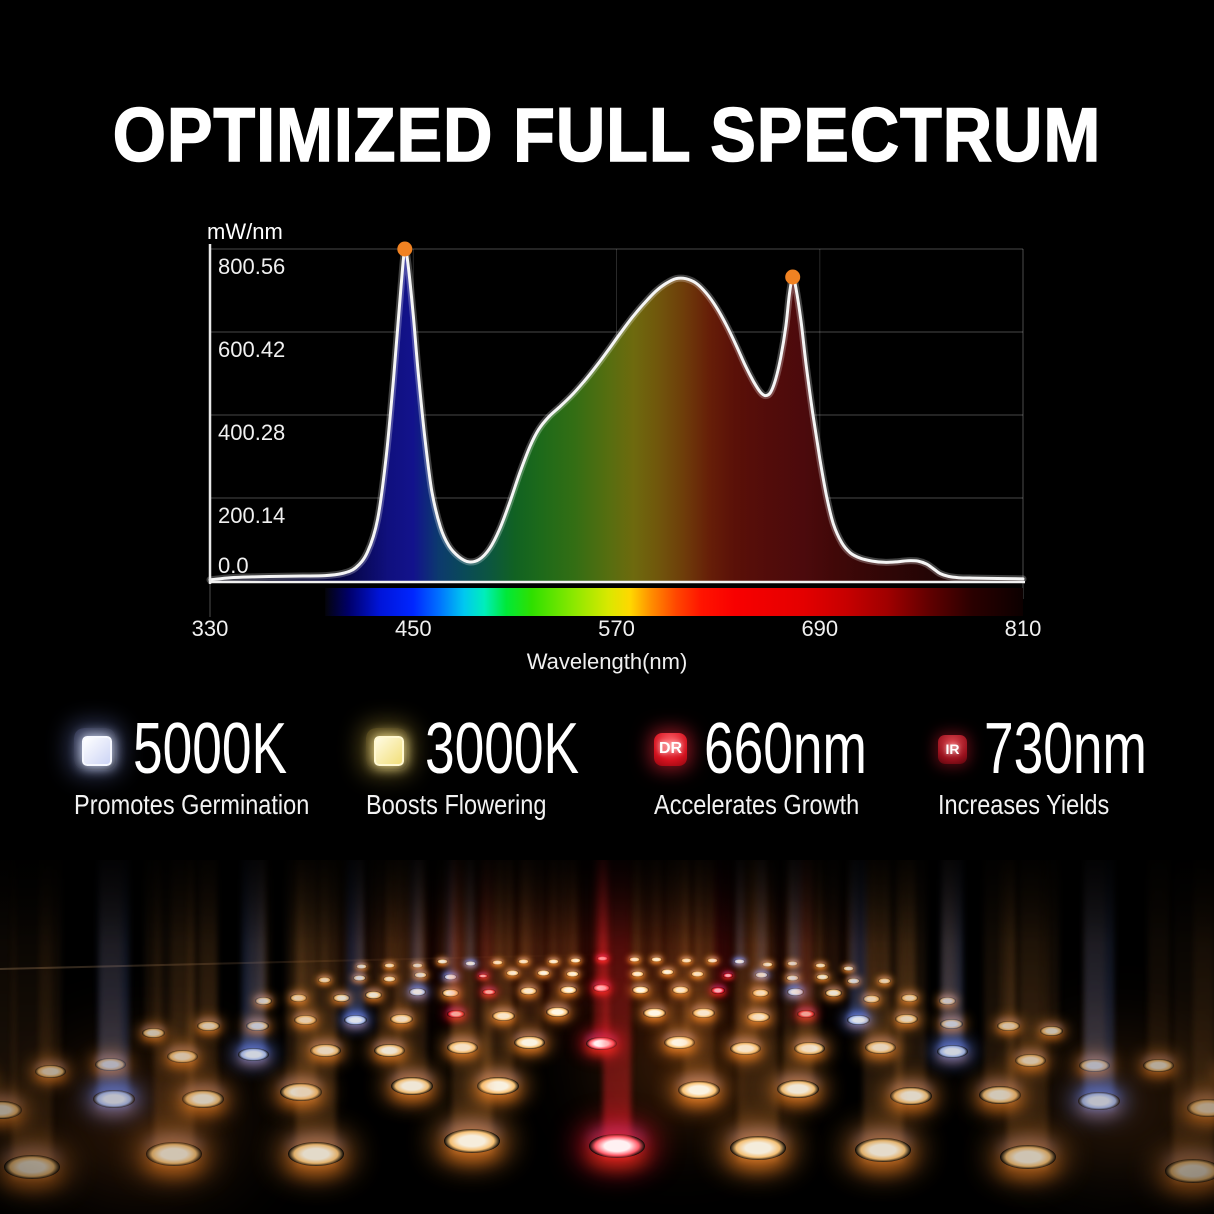 The image size is (1214, 1214). What do you see at coordinates (192, 804) in the screenshot?
I see `feature-5000k-desc: Promotes Germination` at bounding box center [192, 804].